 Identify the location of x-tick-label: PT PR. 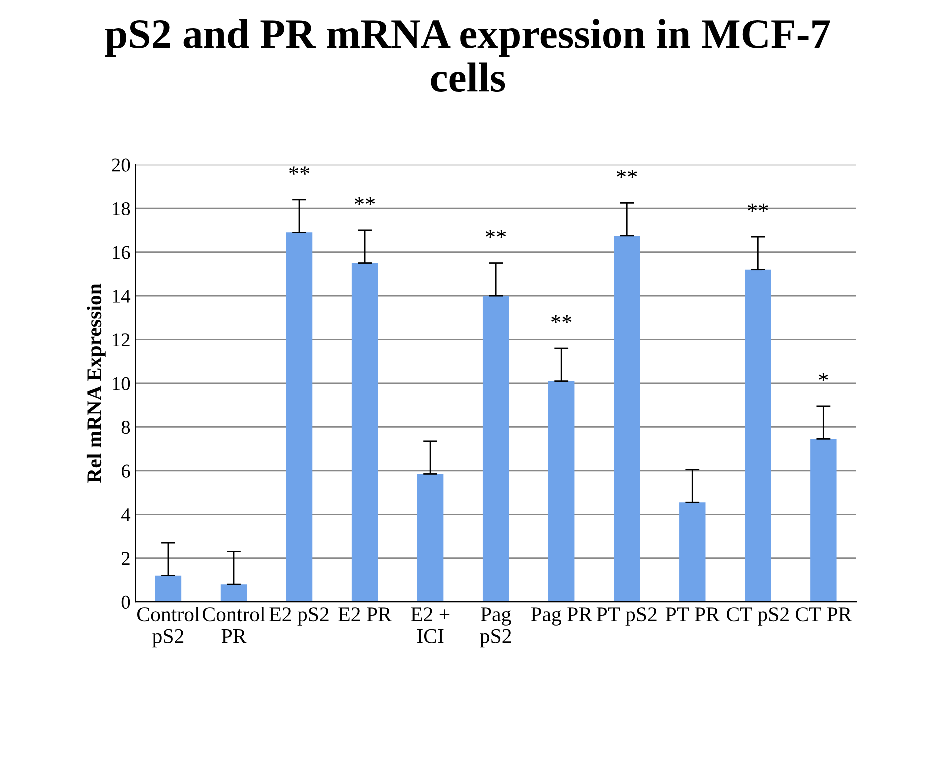
(693, 615).